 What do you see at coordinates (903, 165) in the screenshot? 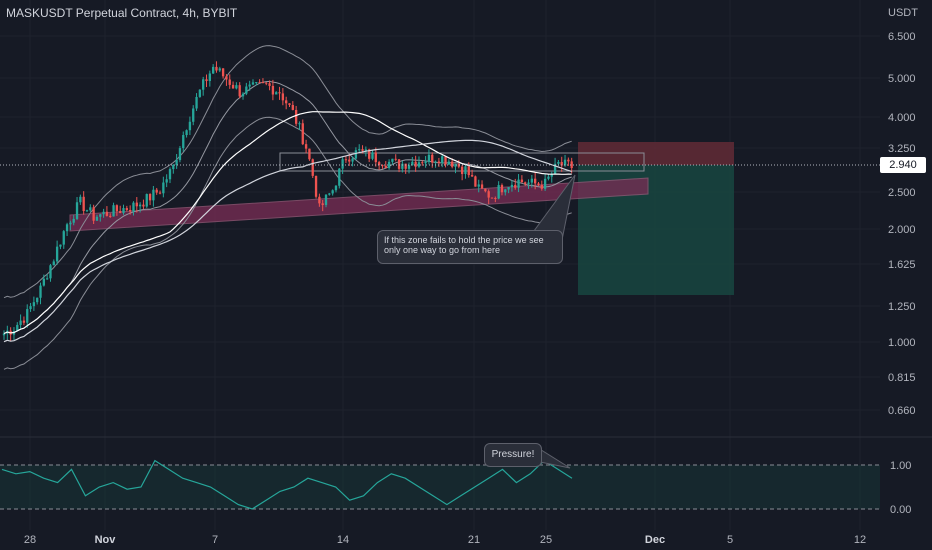
I see `current-price-label: 2.940` at bounding box center [903, 165].